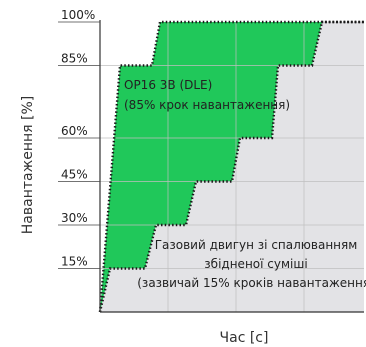 This screenshot has width=366, height=347. Describe the element at coordinates (74, 262) in the screenshot. I see `y-tick-label-0: 15%` at that location.